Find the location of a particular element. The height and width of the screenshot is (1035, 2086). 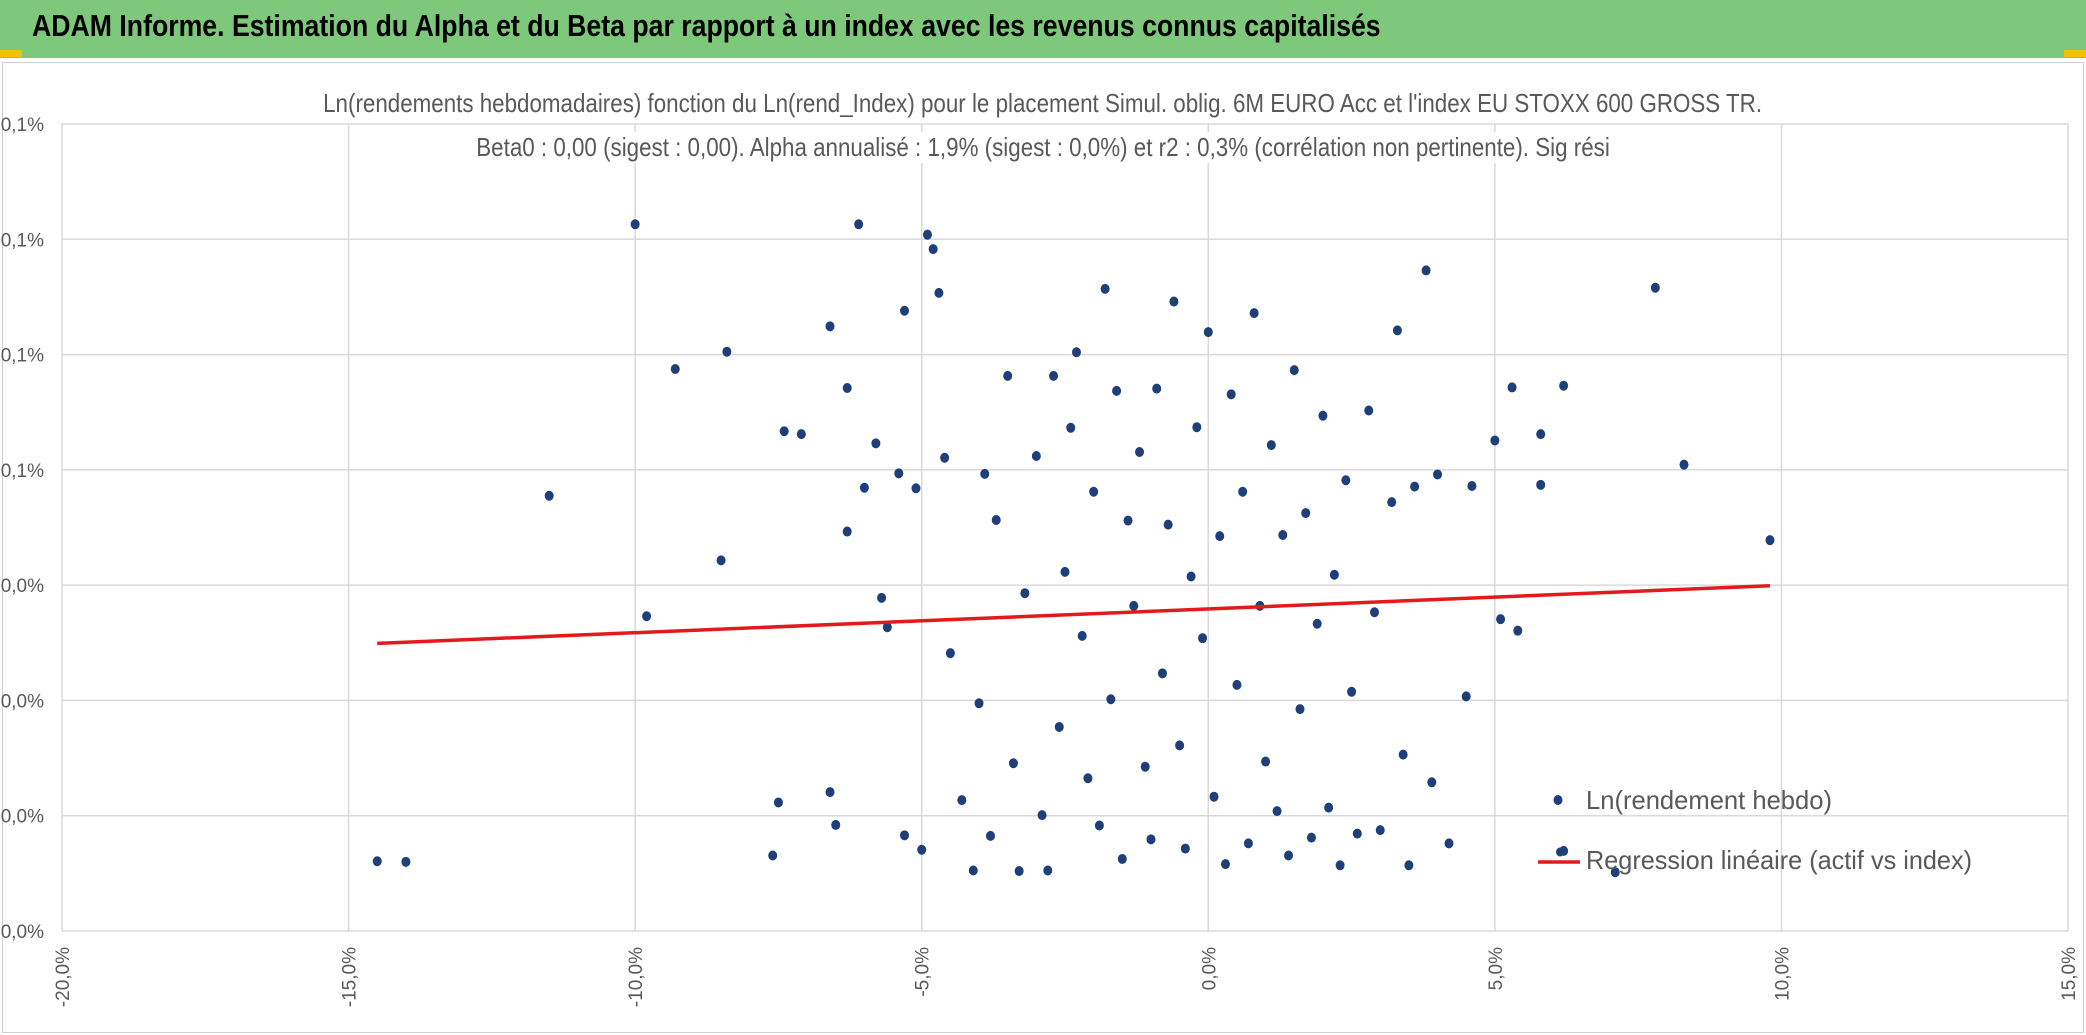

x-tick-label: -20,0% is located at coordinates (63, 977).